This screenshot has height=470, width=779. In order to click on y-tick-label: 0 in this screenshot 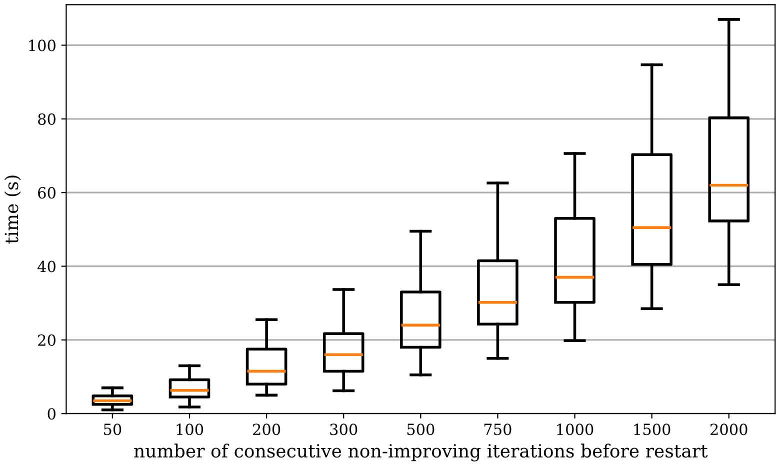, I will do `click(52, 414)`.